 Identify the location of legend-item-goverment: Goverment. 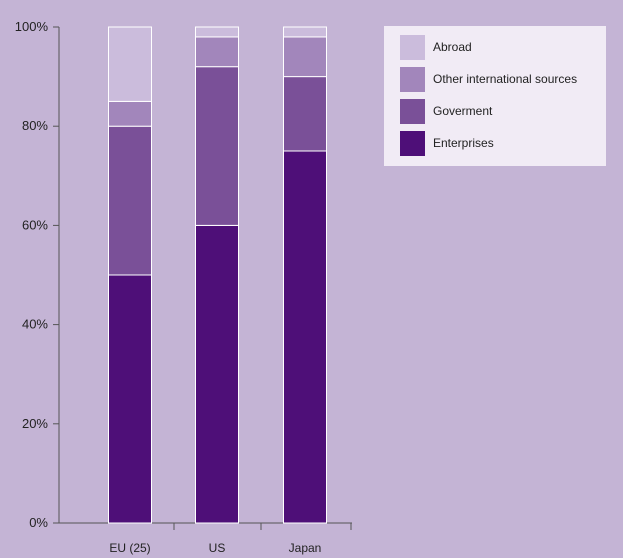
(446, 111).